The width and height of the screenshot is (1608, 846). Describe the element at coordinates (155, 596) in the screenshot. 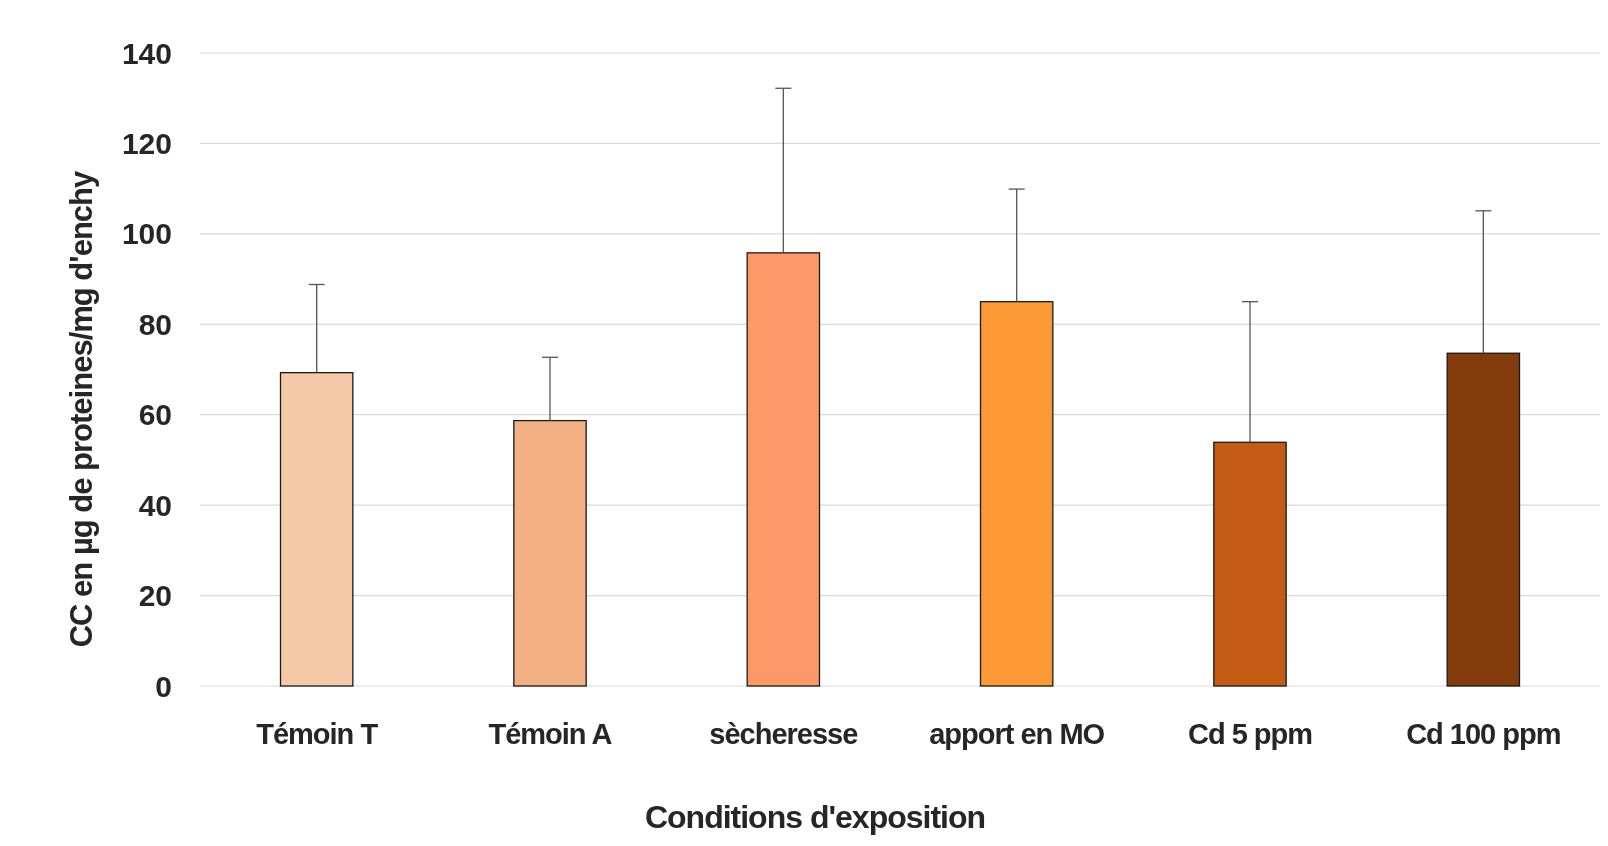

I see `y-tick-label: 20` at that location.